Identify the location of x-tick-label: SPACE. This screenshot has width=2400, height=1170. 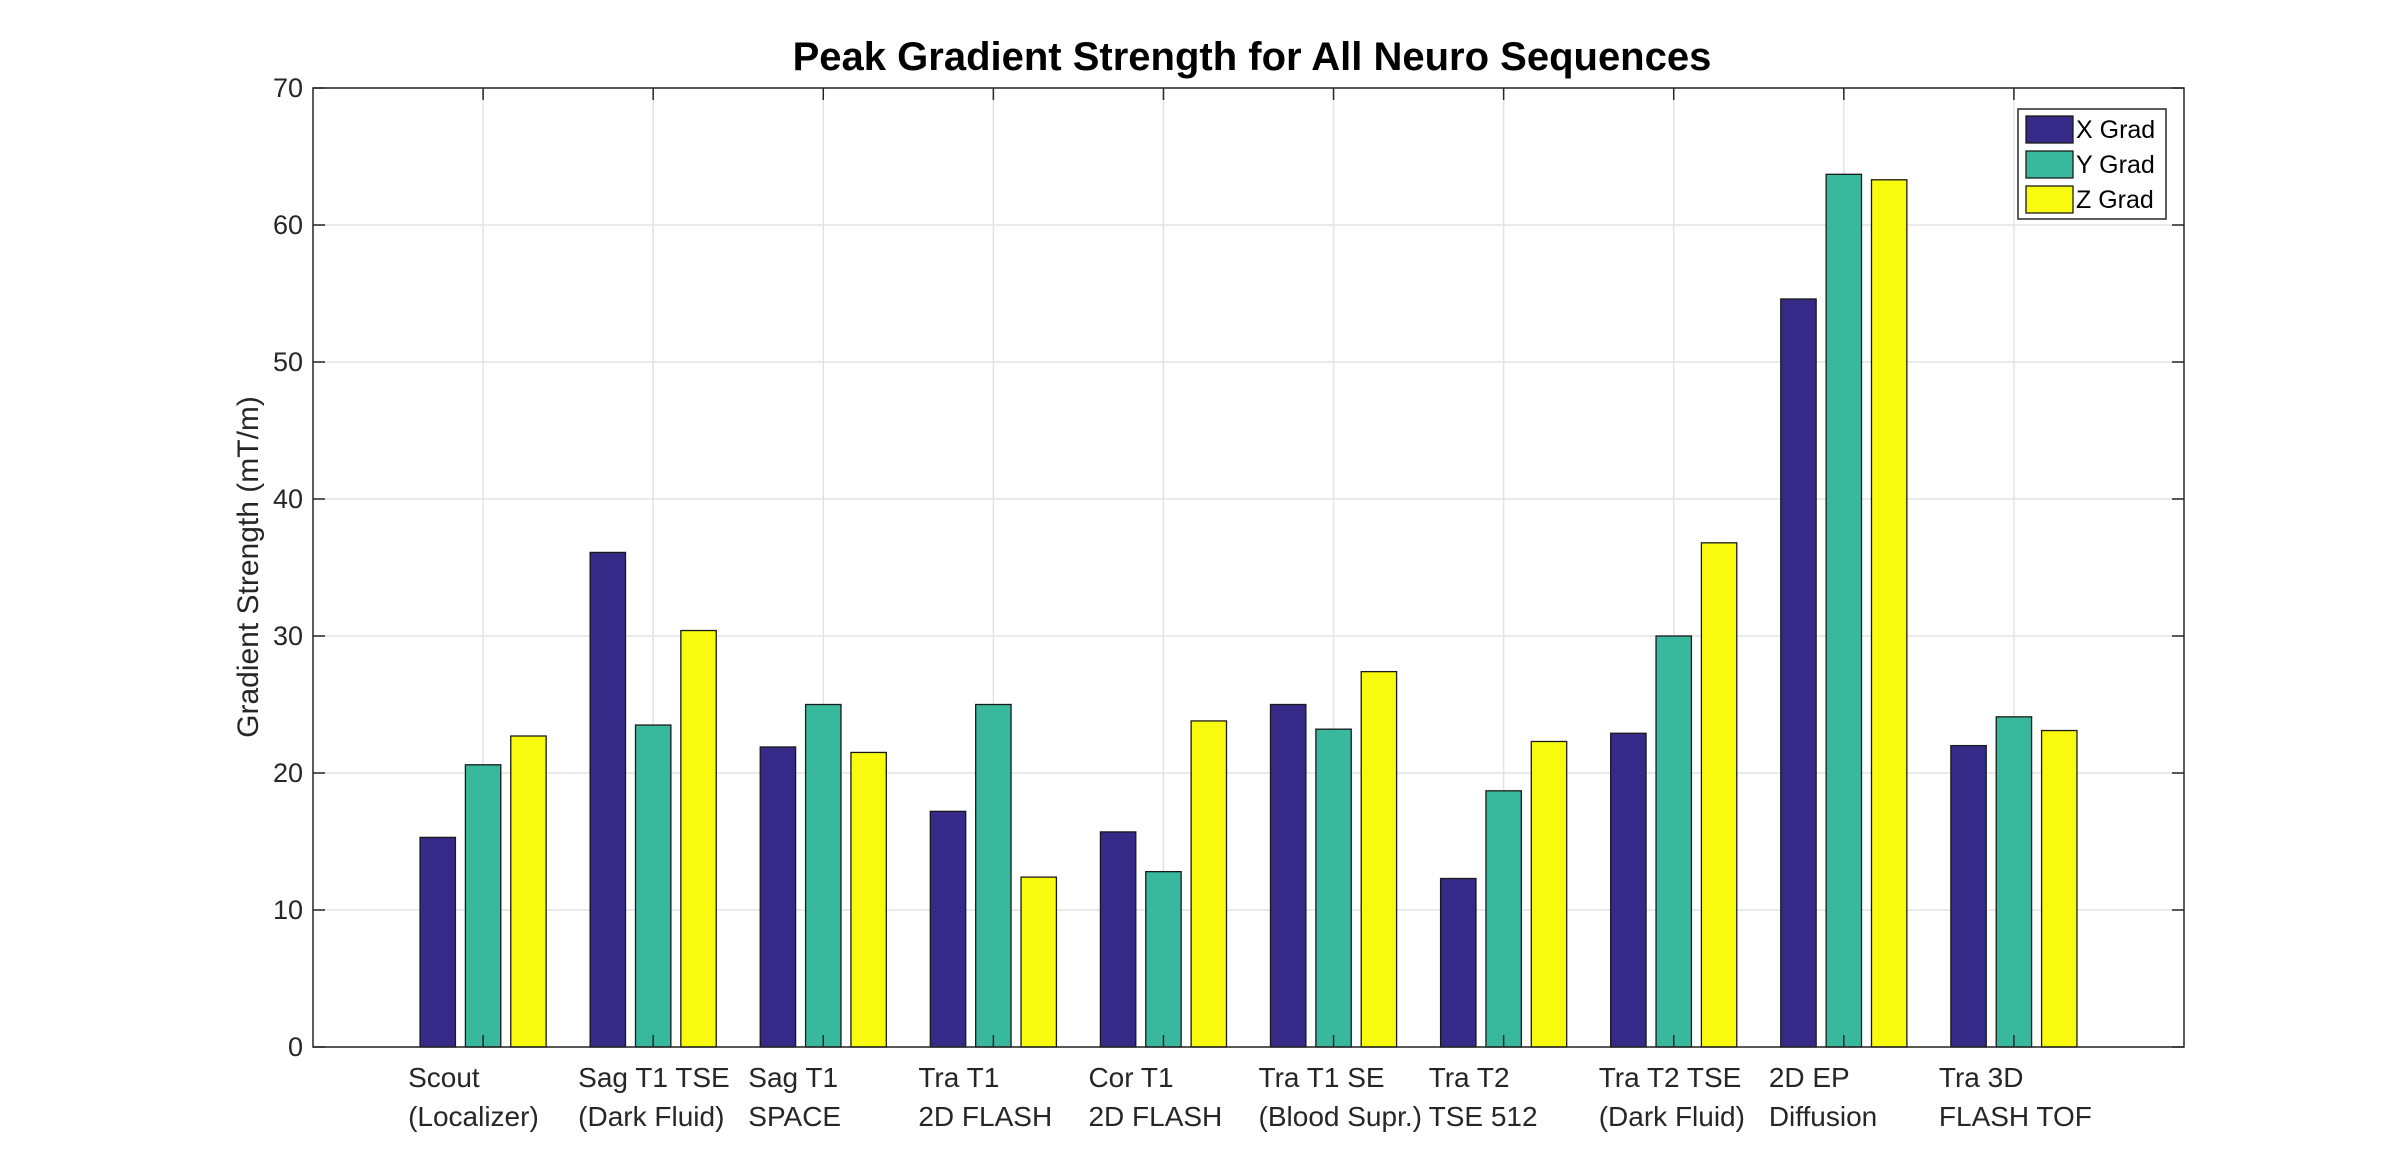
(794, 1116).